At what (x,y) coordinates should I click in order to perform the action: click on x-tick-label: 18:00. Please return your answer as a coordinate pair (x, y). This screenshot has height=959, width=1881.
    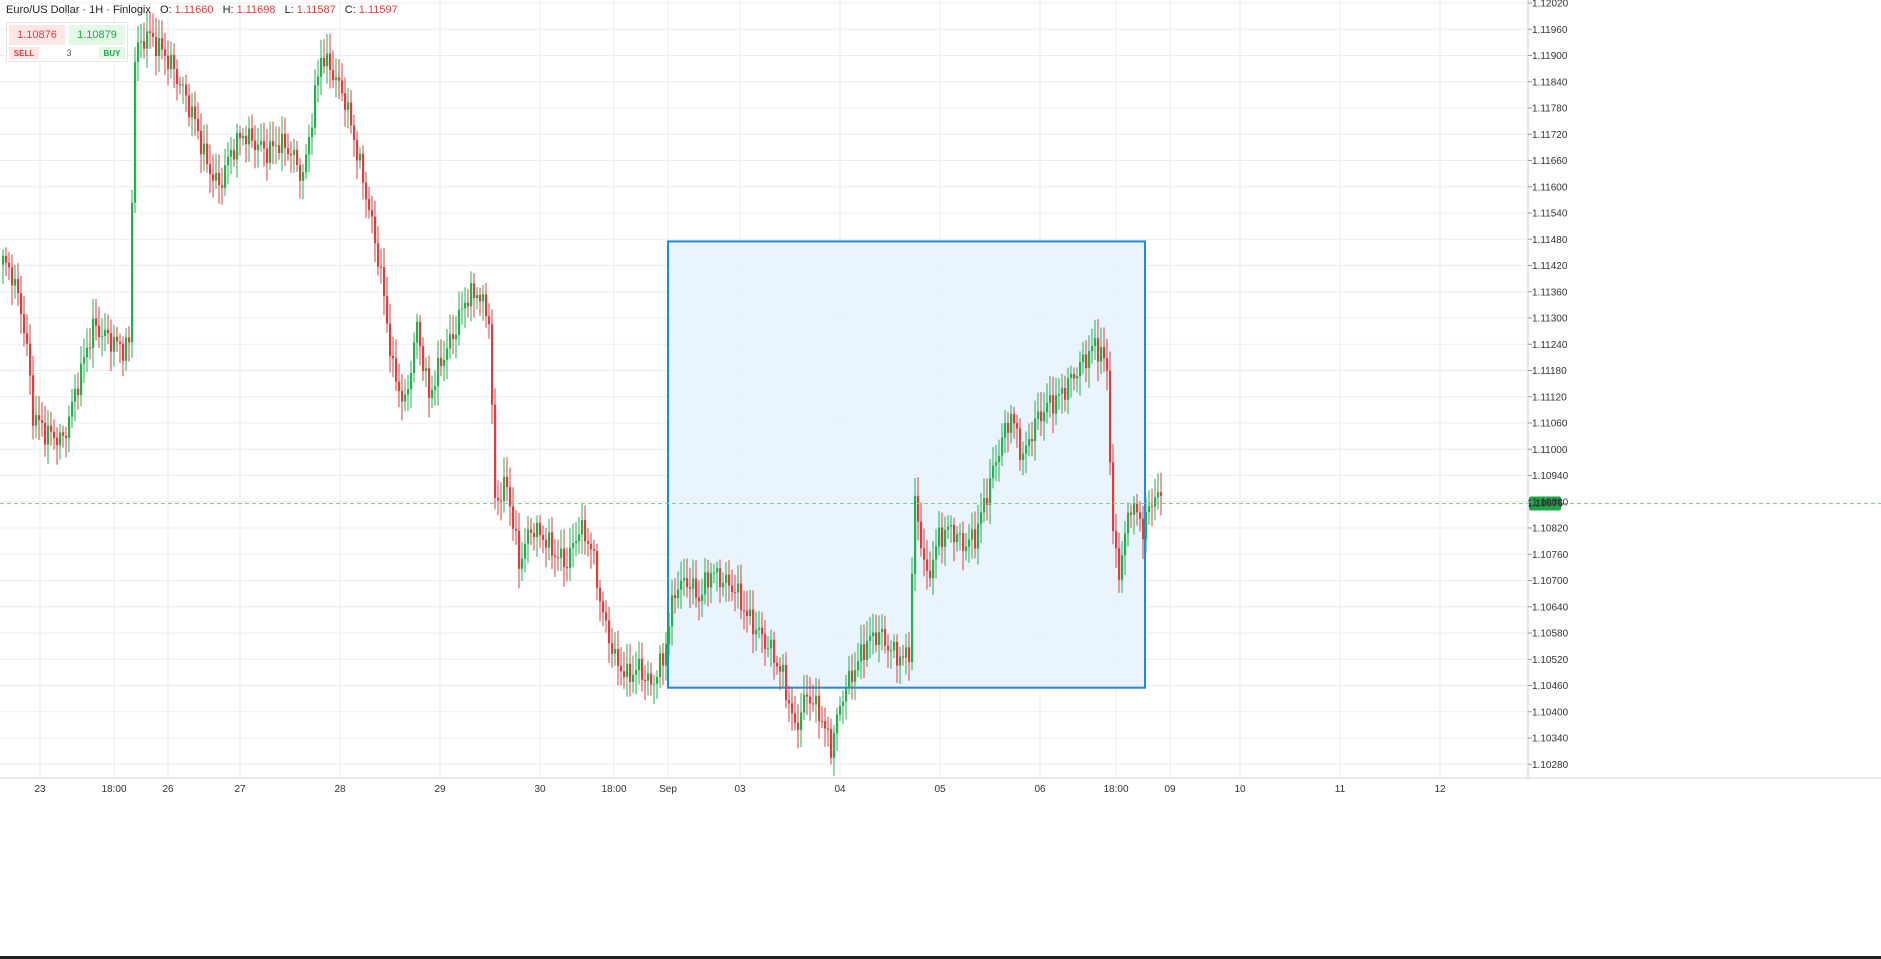
    Looking at the image, I should click on (113, 789).